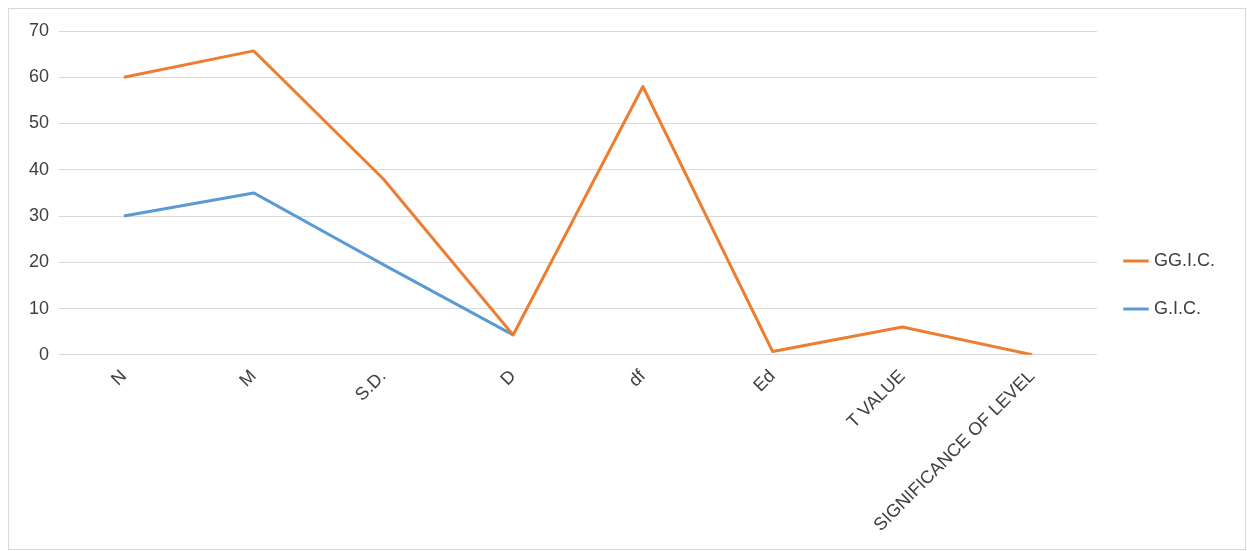 Image resolution: width=1247 pixels, height=551 pixels. I want to click on legend-label: G.I.C., so click(1178, 307).